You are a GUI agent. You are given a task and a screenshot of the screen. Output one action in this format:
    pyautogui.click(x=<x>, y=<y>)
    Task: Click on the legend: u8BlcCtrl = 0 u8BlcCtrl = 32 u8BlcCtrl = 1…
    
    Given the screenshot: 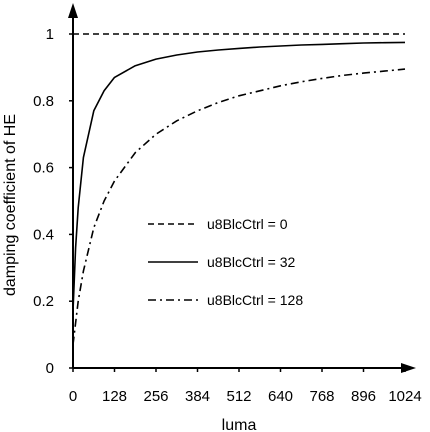 What is the action you would take?
    pyautogui.click(x=225, y=262)
    